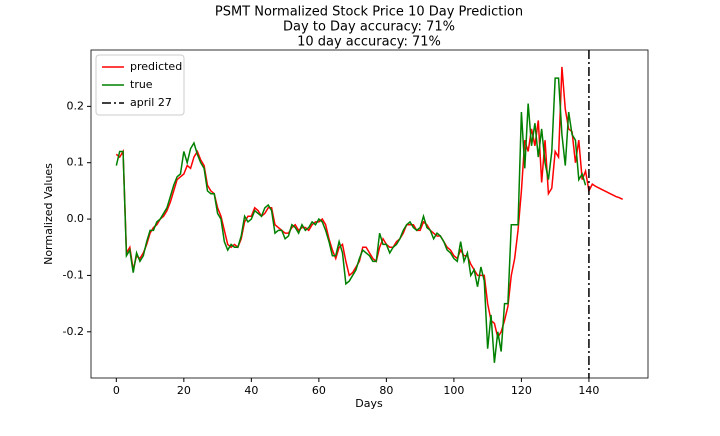  Describe the element at coordinates (73, 331) in the screenshot. I see `y-tick-label: -0.2` at that location.